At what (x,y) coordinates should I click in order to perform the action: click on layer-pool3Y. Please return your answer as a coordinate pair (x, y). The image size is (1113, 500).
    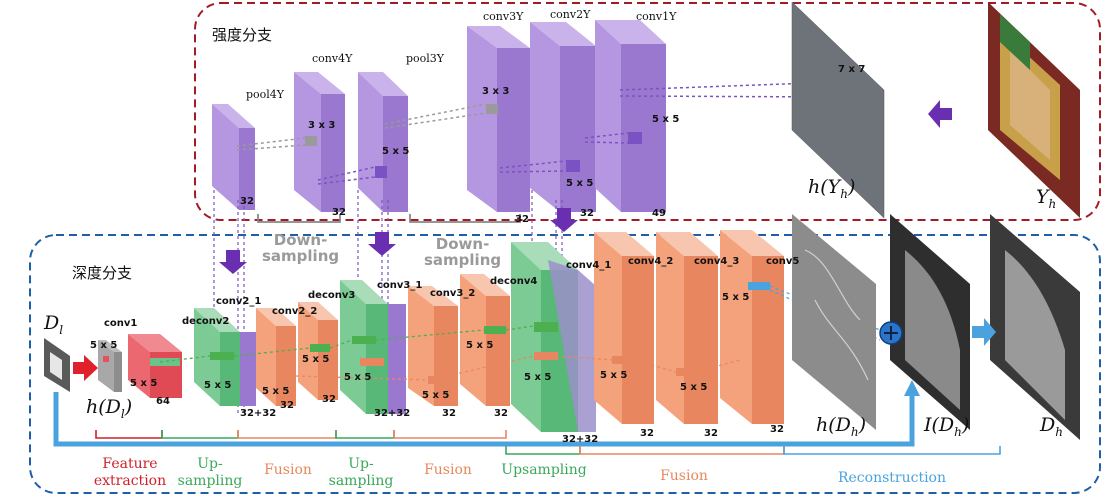
    Looking at the image, I should click on (383, 142).